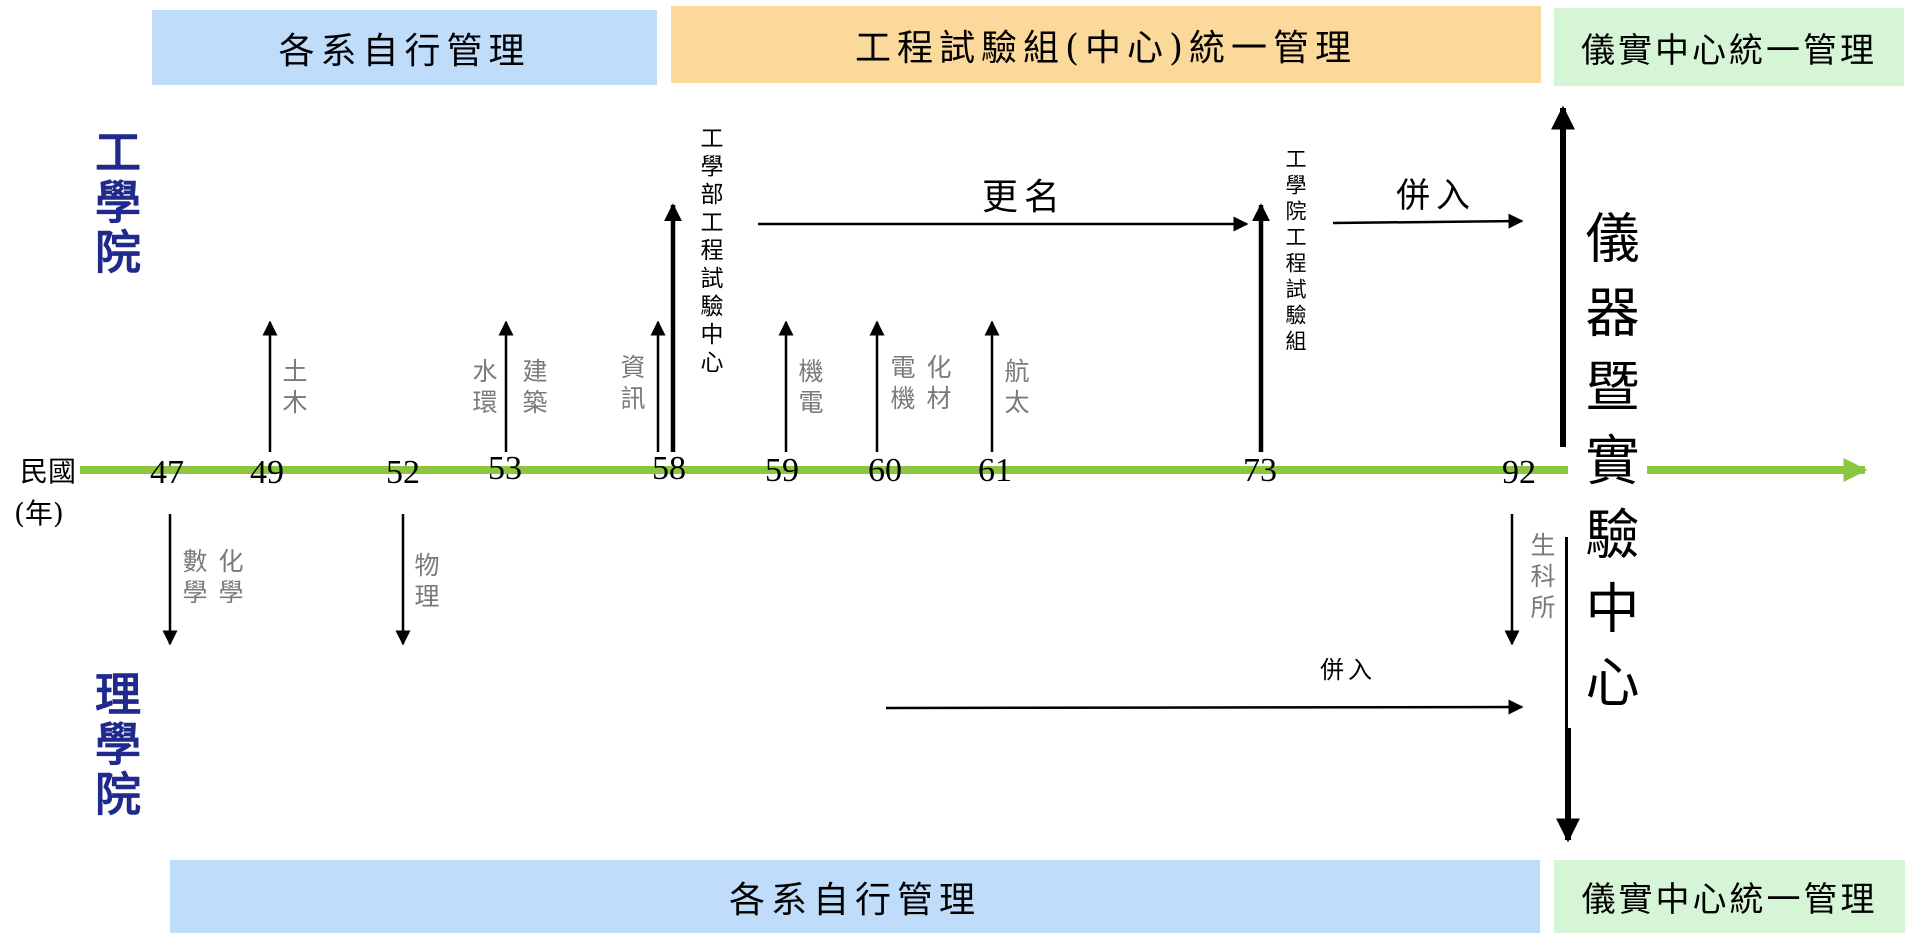 The width and height of the screenshot is (1905, 933). What do you see at coordinates (48, 471) in the screenshot?
I see `axis-label-era: 民國` at bounding box center [48, 471].